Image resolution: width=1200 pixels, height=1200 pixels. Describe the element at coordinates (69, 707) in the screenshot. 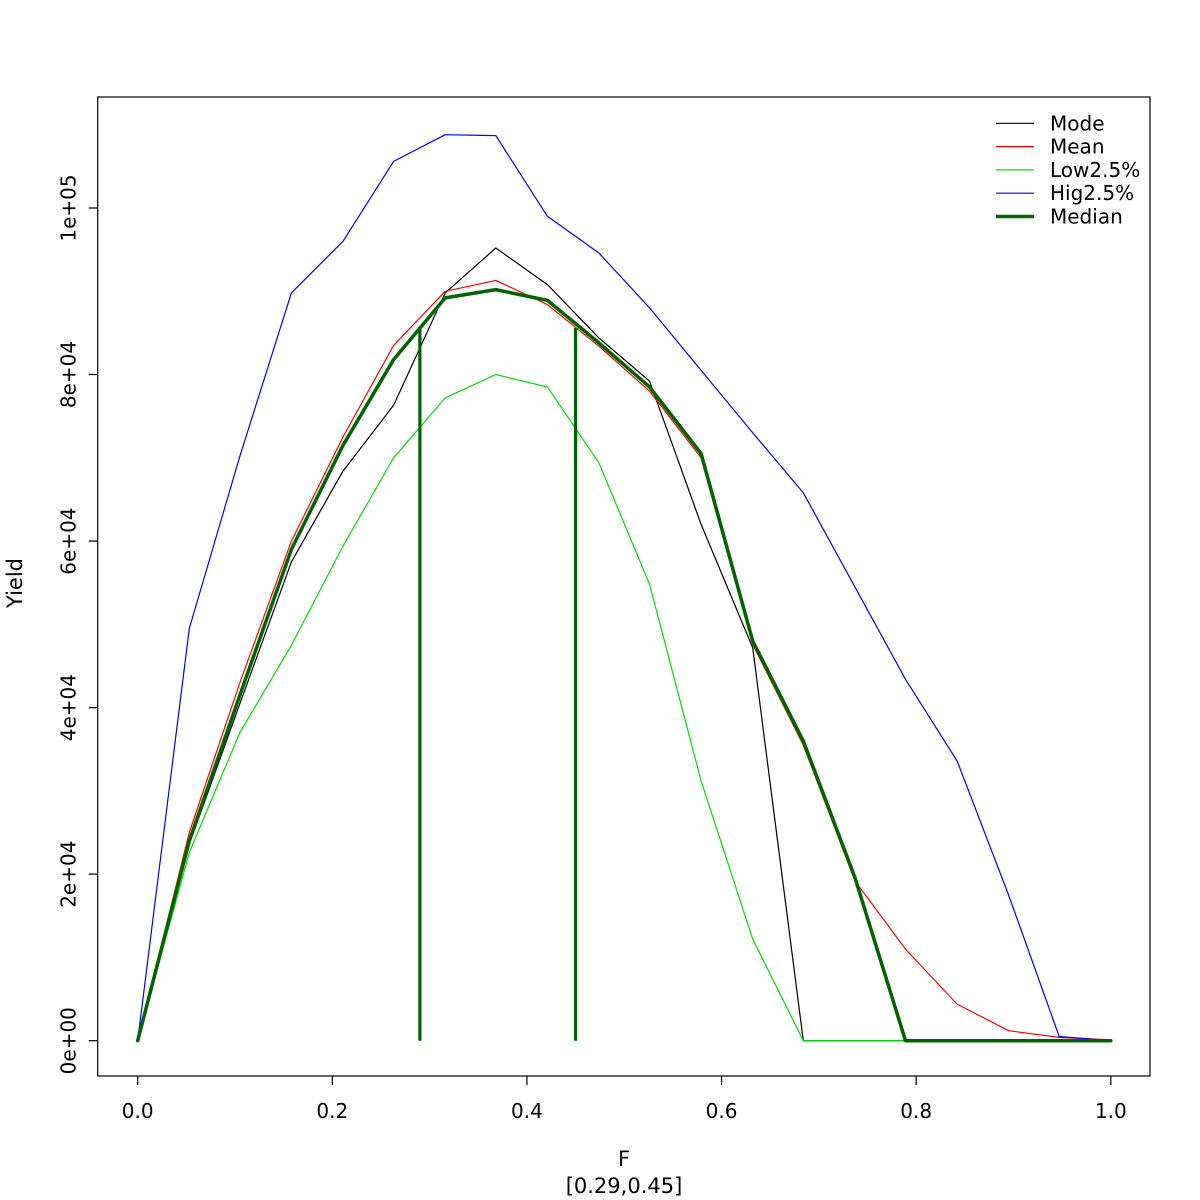

I see `y-tick-label-4e-04: 4e+04` at that location.